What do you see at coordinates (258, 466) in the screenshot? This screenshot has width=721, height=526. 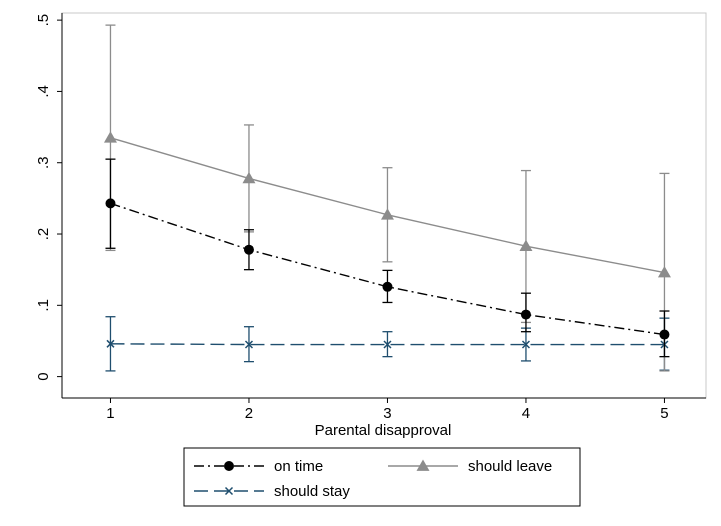 I see `legend-item-on-time: on time` at bounding box center [258, 466].